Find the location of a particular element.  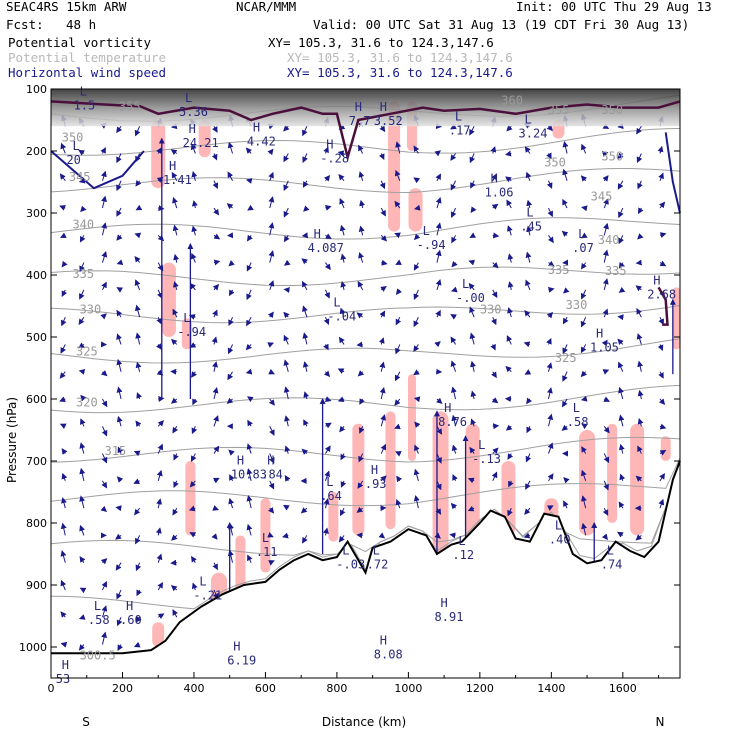

theta-label: 315 is located at coordinates (116, 451).